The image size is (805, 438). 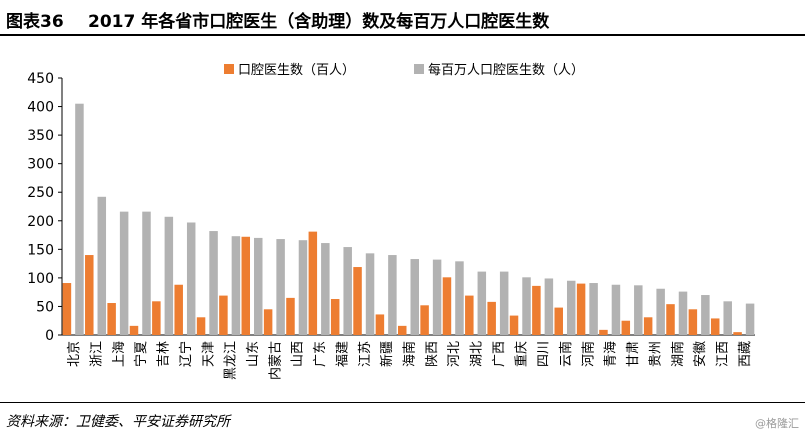 I want to click on x-category-label: 山东, so click(x=253, y=354).